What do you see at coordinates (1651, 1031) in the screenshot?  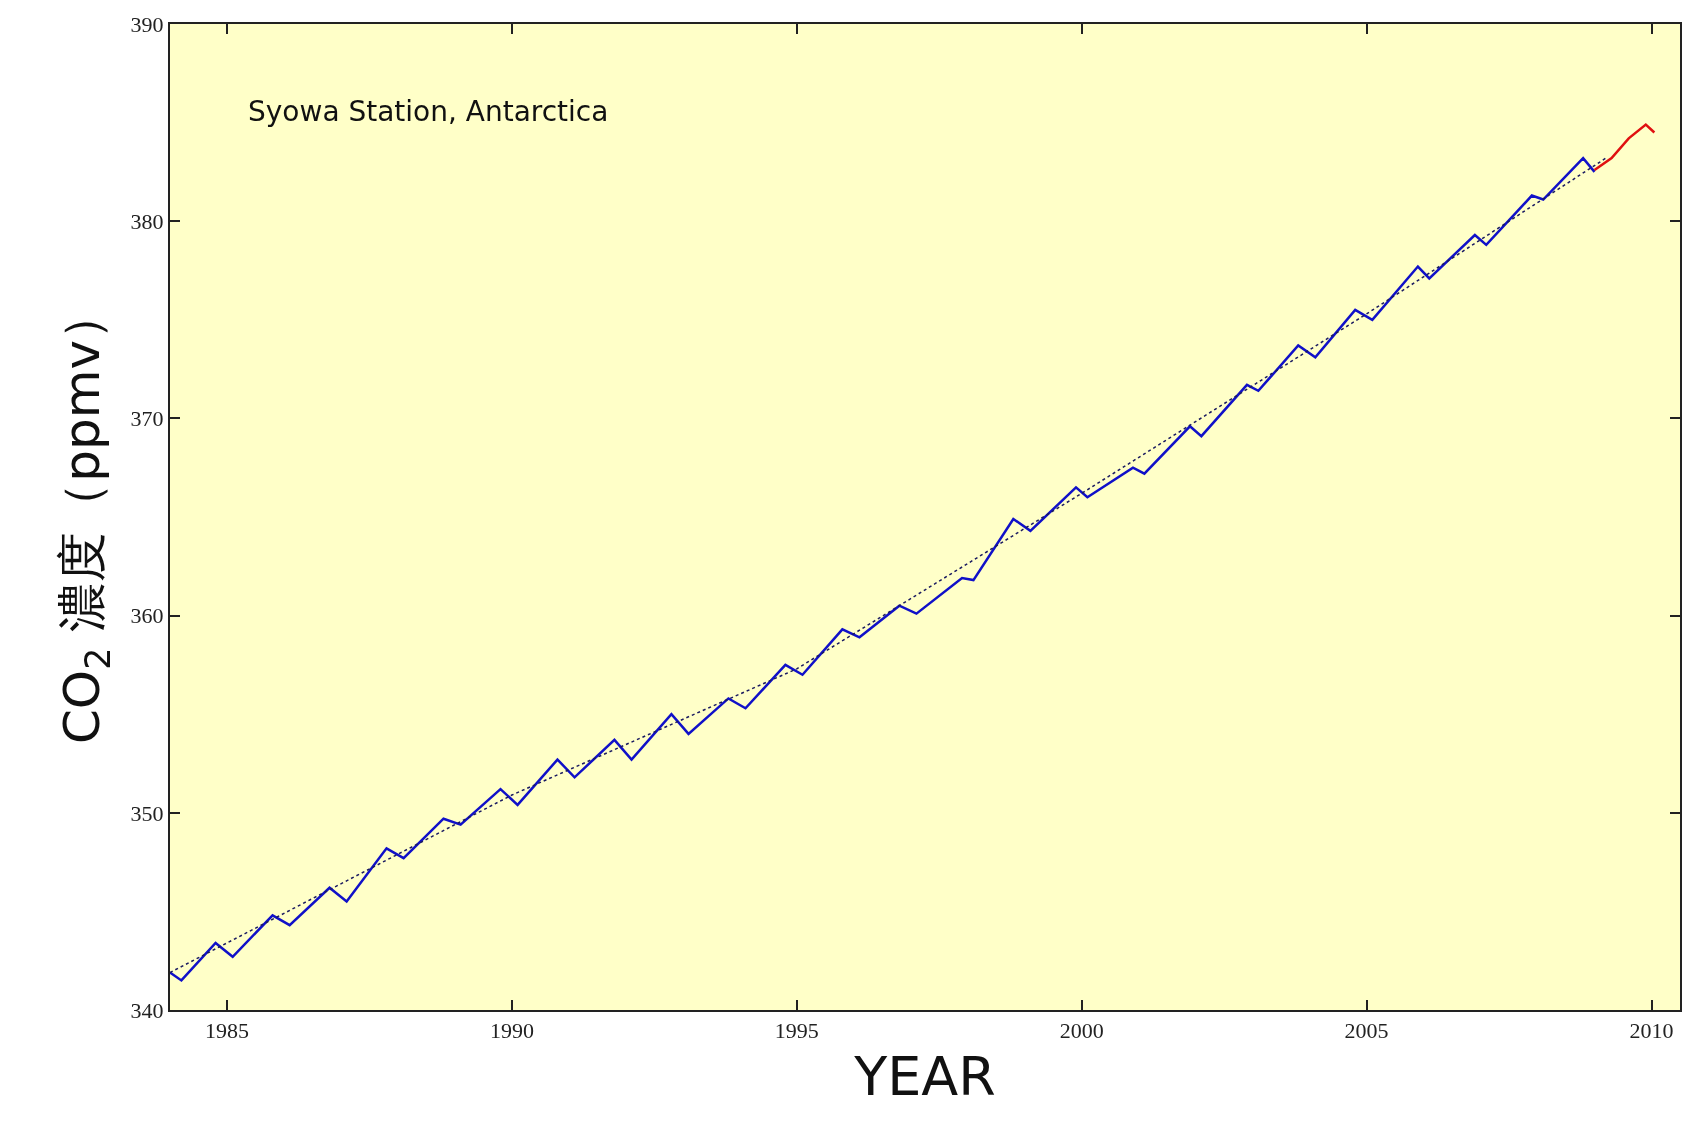 I see `x-tick-label: 2010` at bounding box center [1651, 1031].